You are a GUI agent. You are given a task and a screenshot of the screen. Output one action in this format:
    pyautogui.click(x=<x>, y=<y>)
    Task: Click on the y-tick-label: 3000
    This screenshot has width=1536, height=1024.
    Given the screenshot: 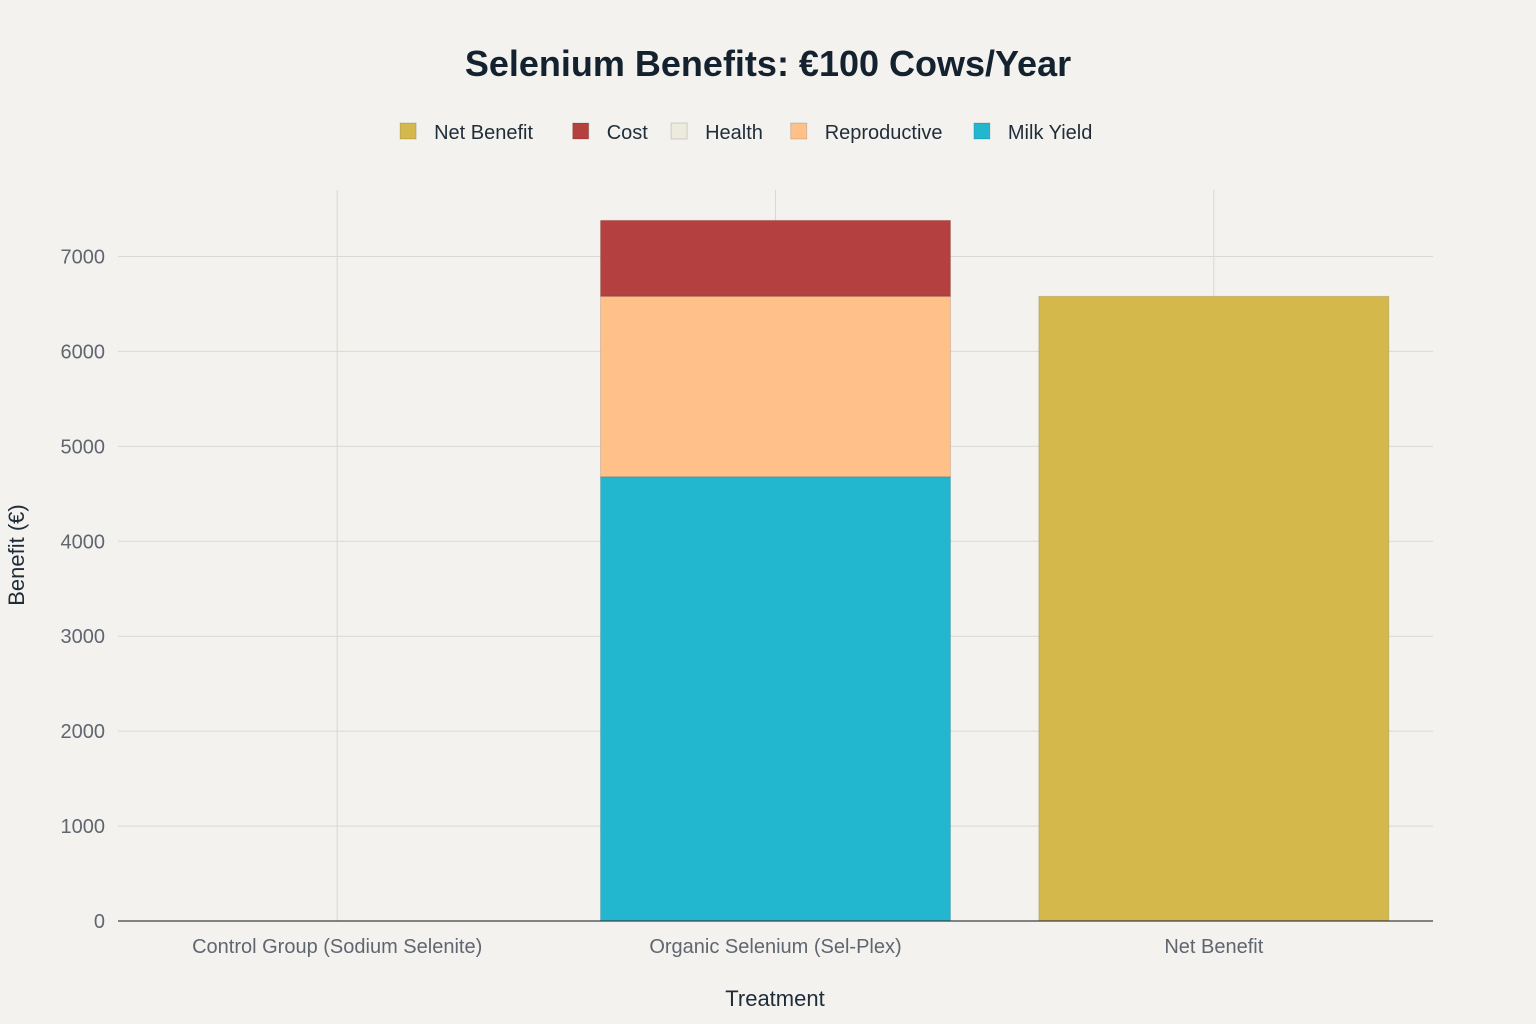 What is the action you would take?
    pyautogui.click(x=83, y=637)
    